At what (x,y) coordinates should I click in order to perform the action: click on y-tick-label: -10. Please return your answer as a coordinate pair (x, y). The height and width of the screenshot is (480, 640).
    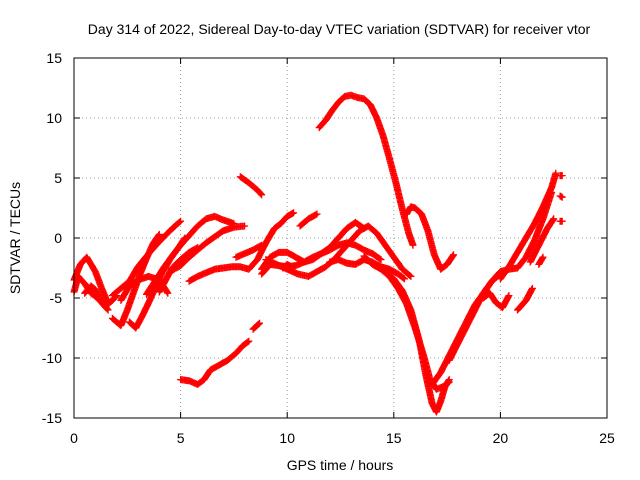
    Looking at the image, I should click on (52, 358).